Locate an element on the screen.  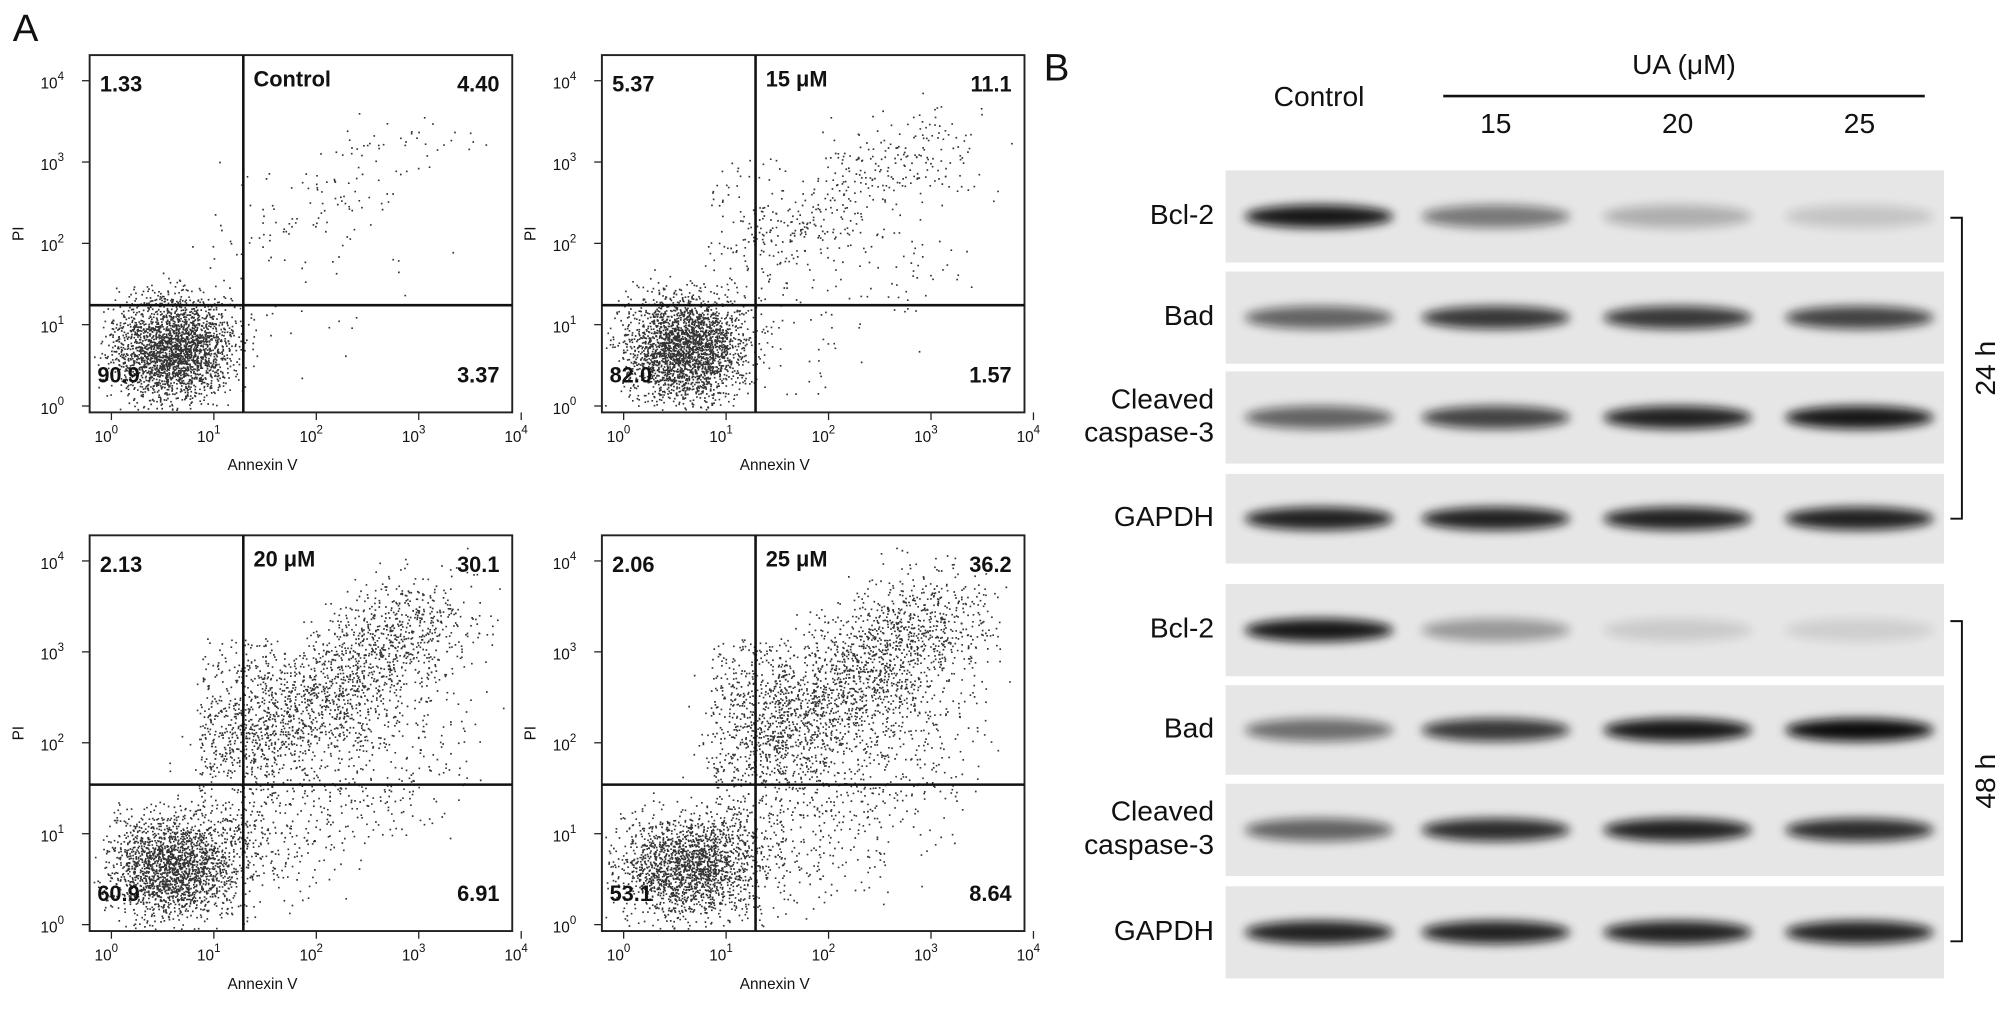
x-tick-label: 10⁰ is located at coordinates (106, 435).